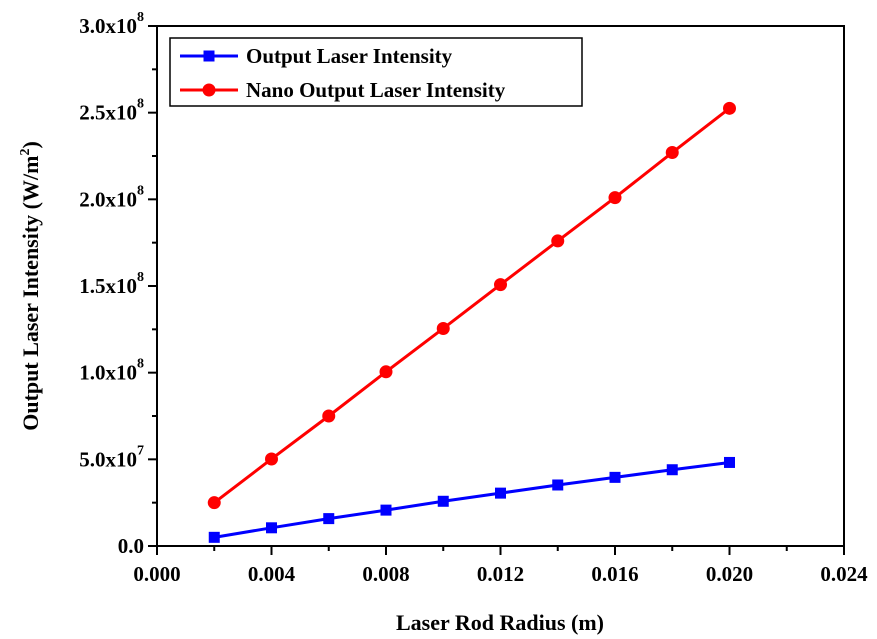  I want to click on series-line, so click(472, 499).